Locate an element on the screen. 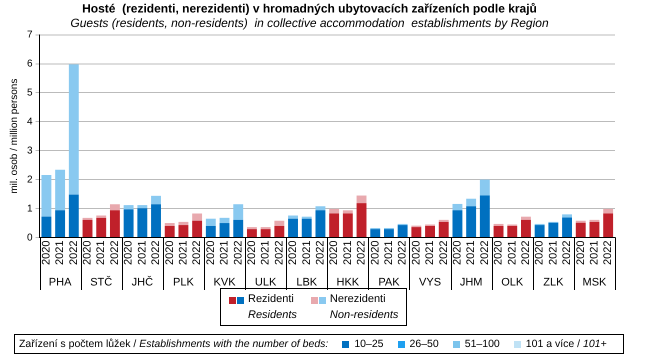 Image resolution: width=645 pixels, height=360 pixels. text: MSK is located at coordinates (595, 282).